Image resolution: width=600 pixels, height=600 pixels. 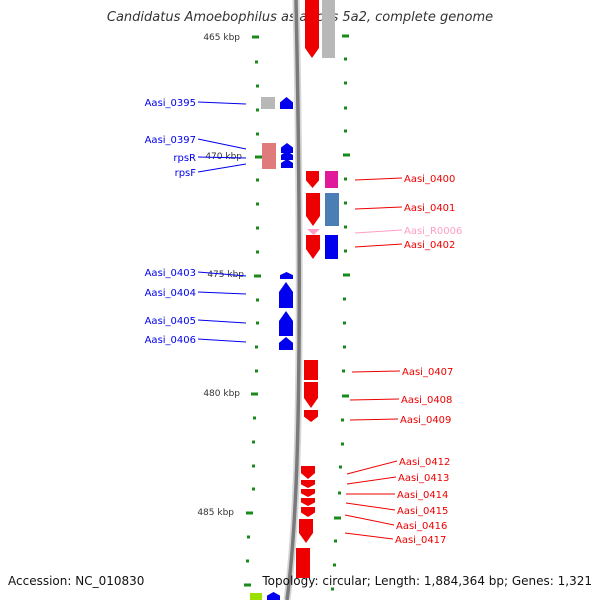 What do you see at coordinates (256, 596) in the screenshot?
I see `feature-green-bottom` at bounding box center [256, 596].